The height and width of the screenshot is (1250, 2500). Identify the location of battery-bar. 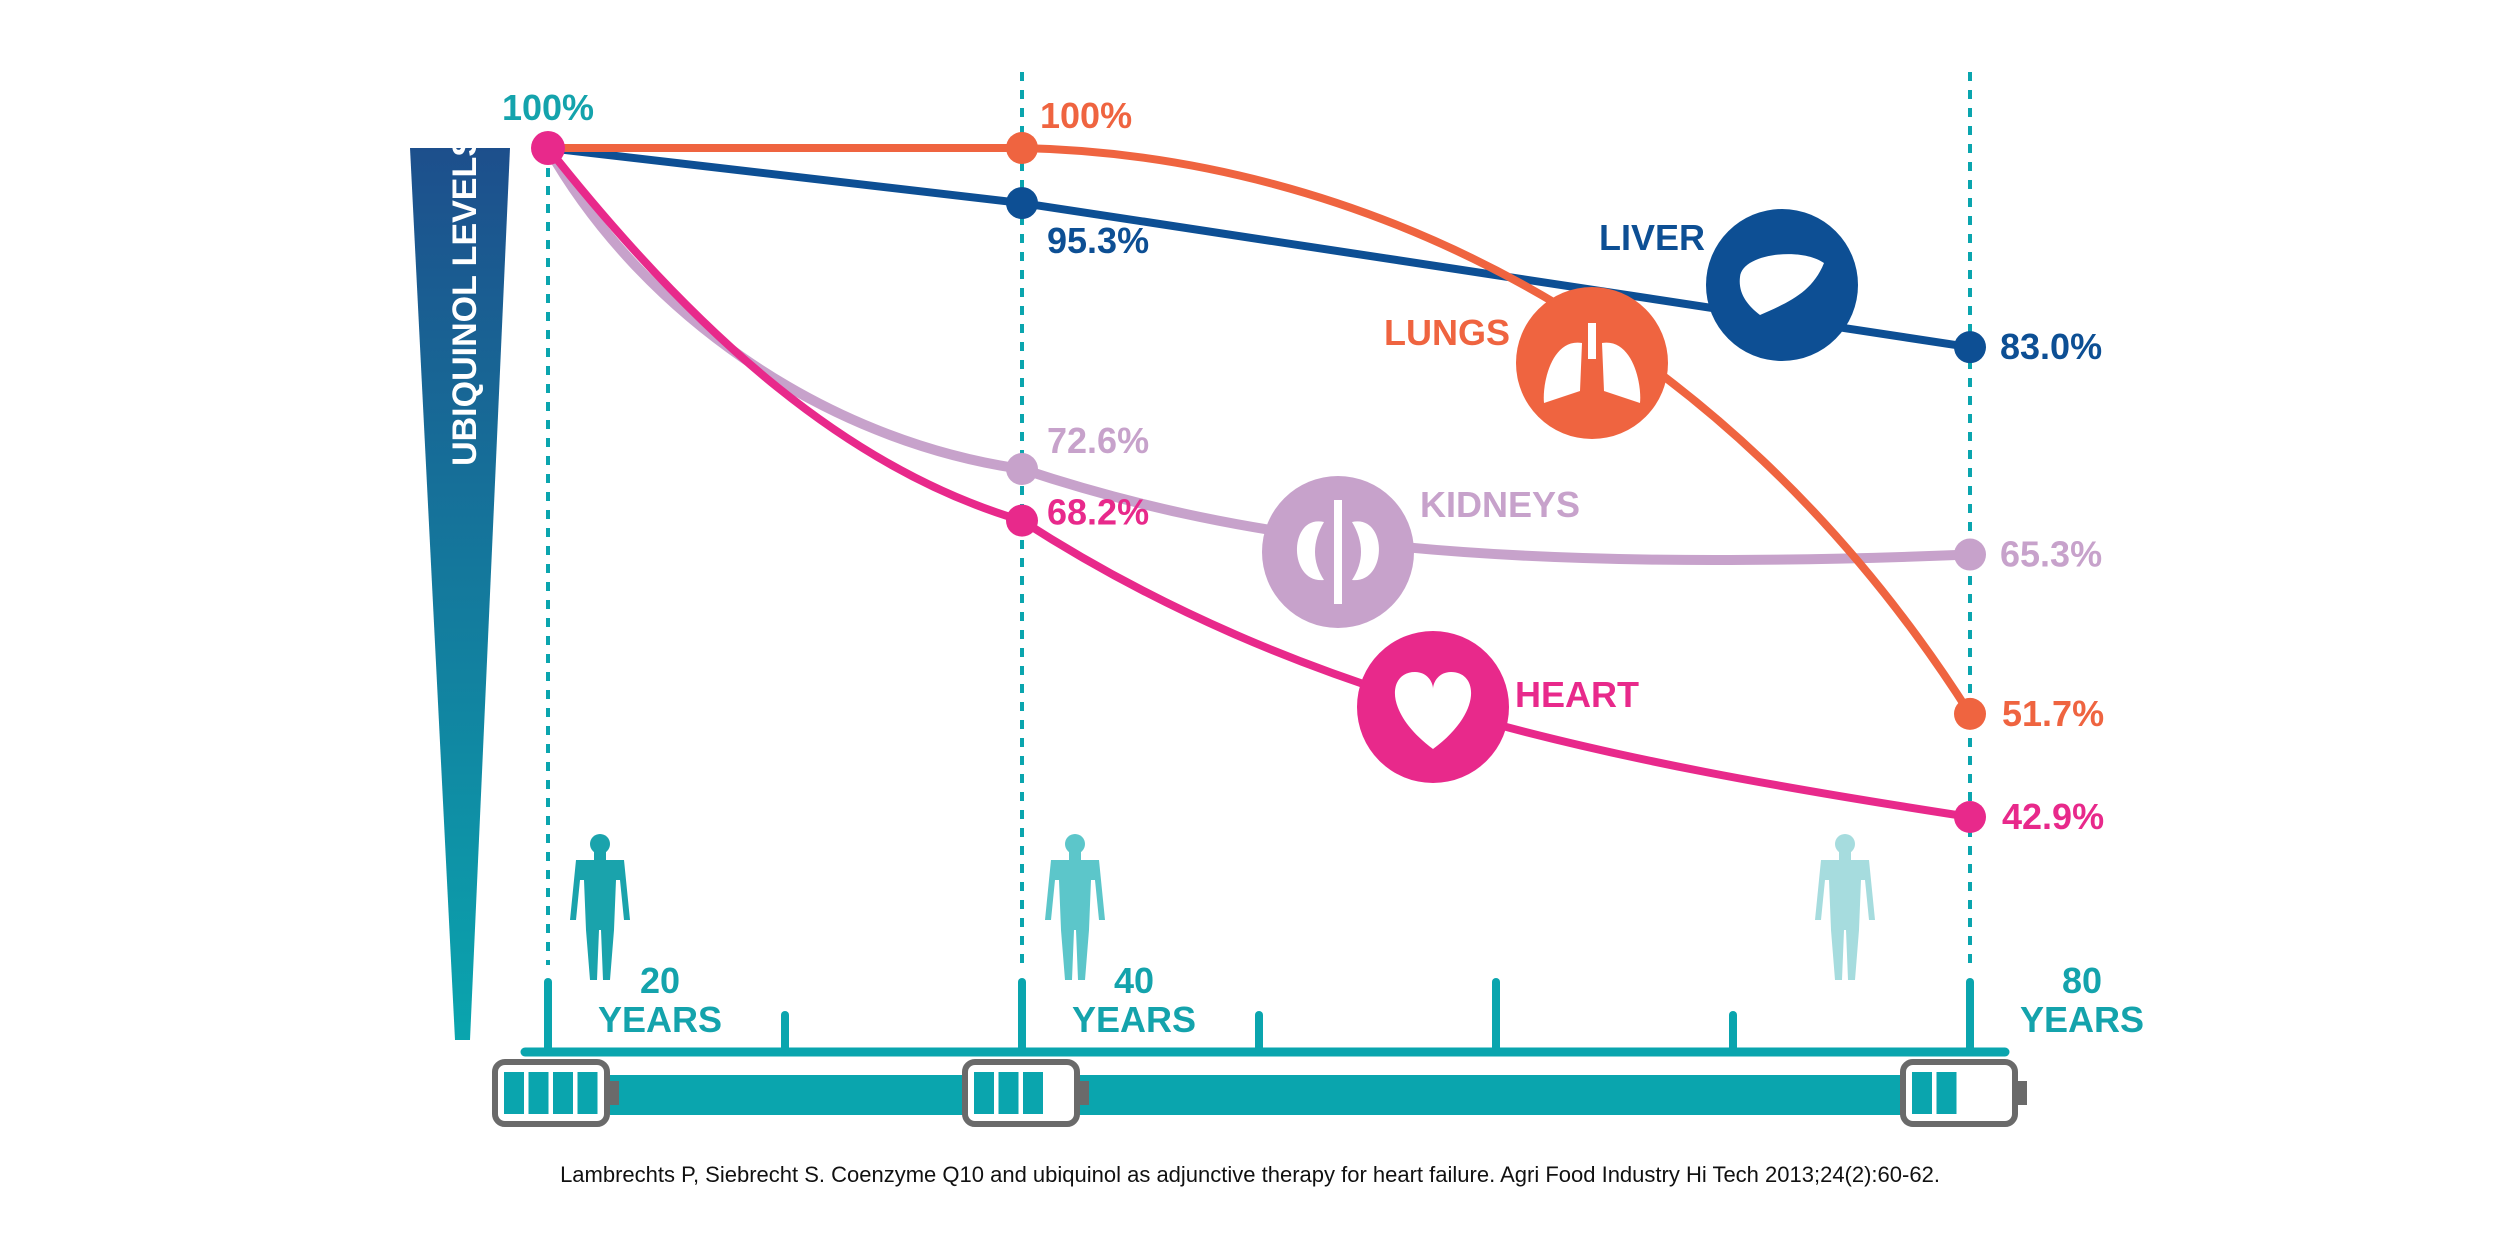
(1259, 1093).